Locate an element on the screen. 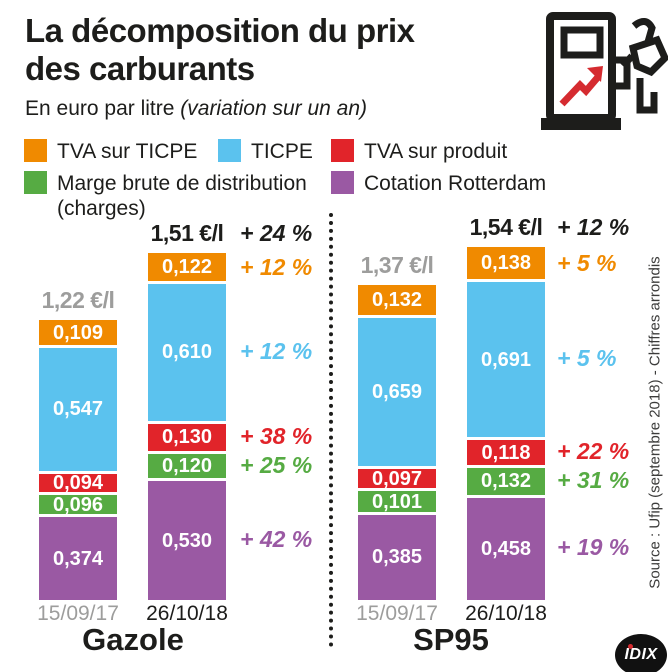 This screenshot has width=672, height=672. bar-sp95-before: 0,132 0,659 0,097 0,101 0,385 is located at coordinates (397, 442).